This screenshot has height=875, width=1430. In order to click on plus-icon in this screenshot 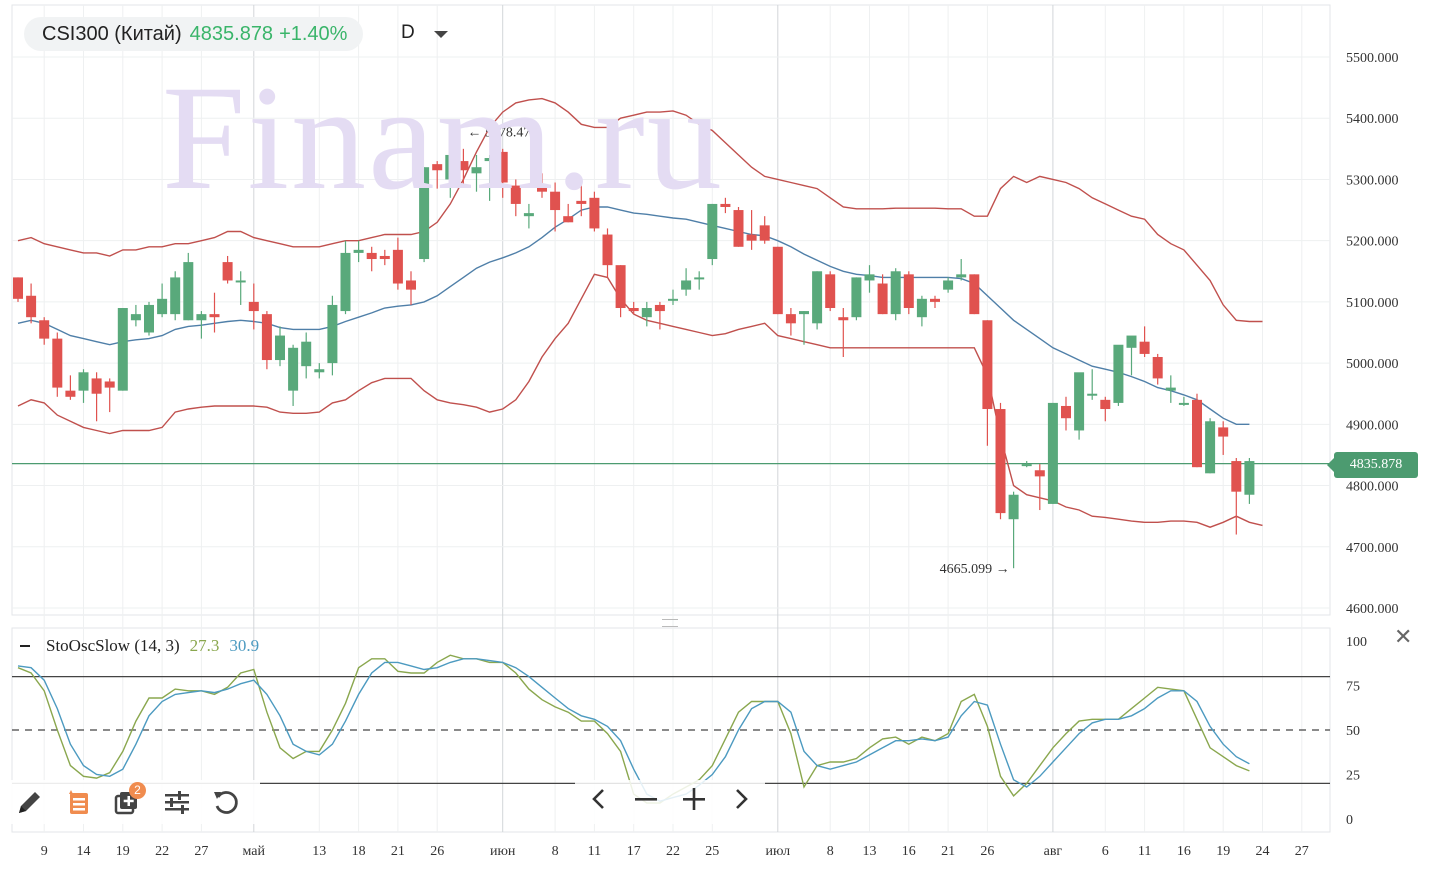, I will do `click(693, 799)`.